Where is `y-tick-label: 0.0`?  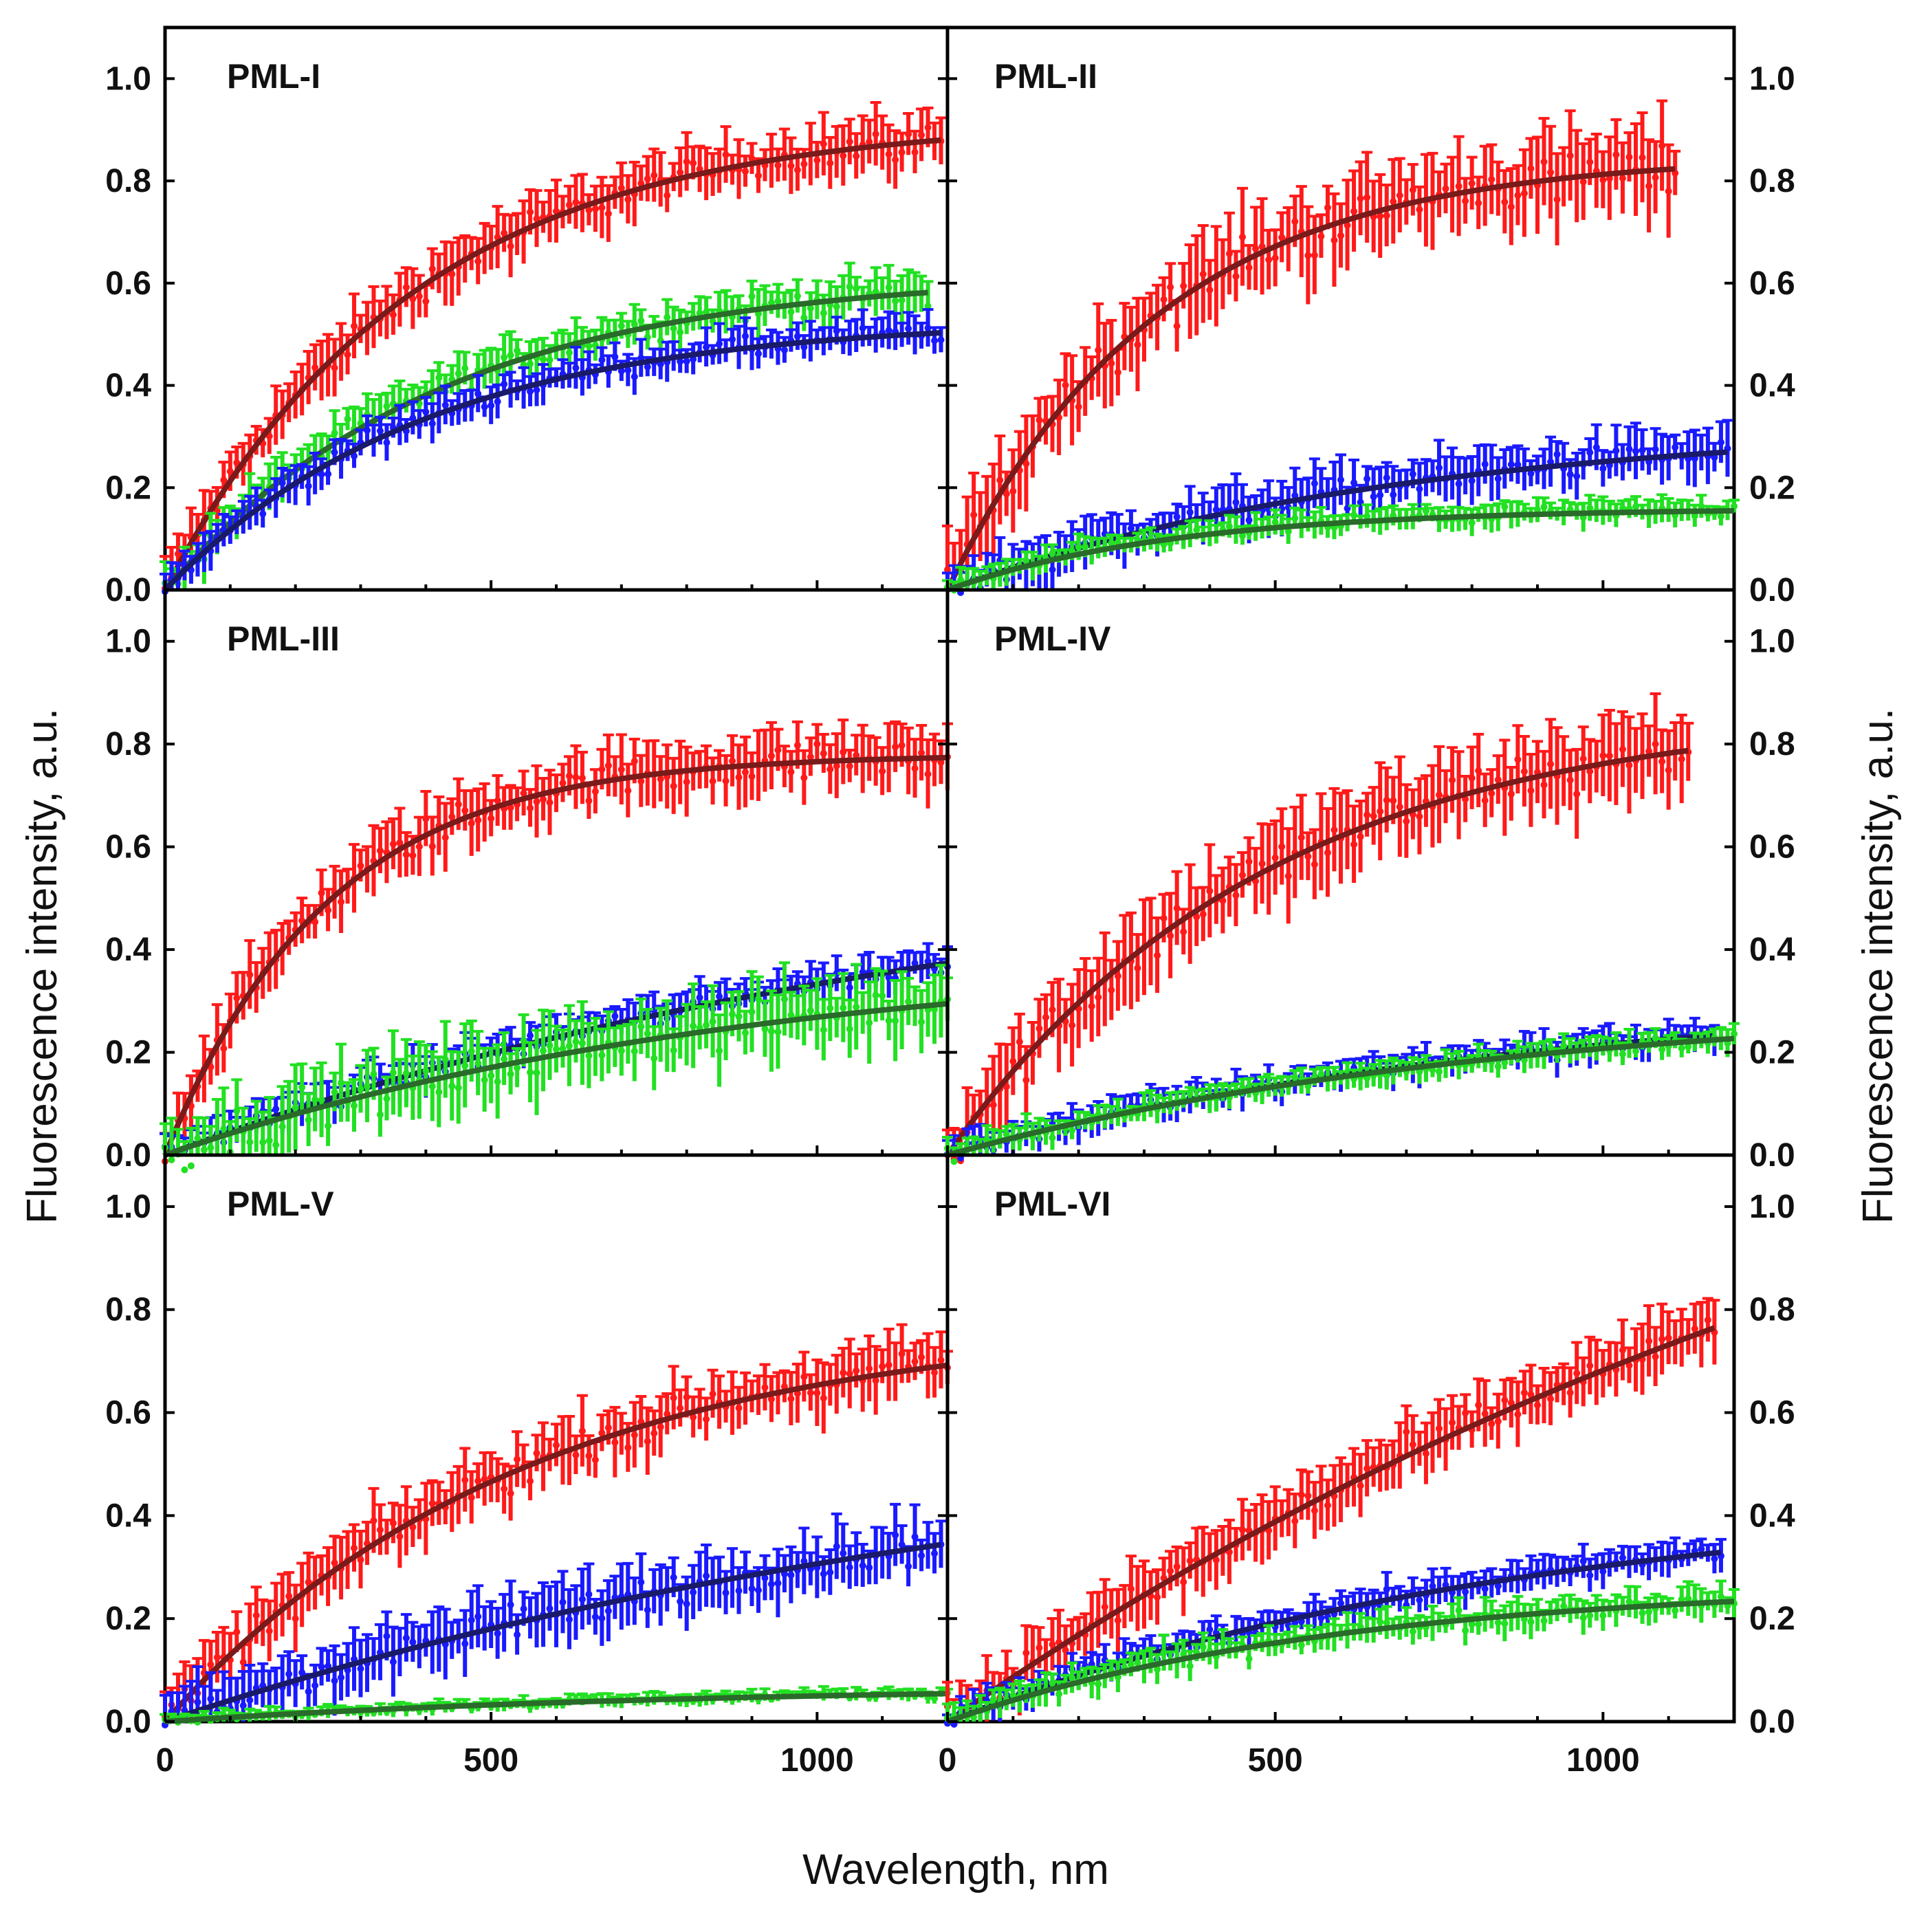
y-tick-label: 0.0 is located at coordinates (128, 1155).